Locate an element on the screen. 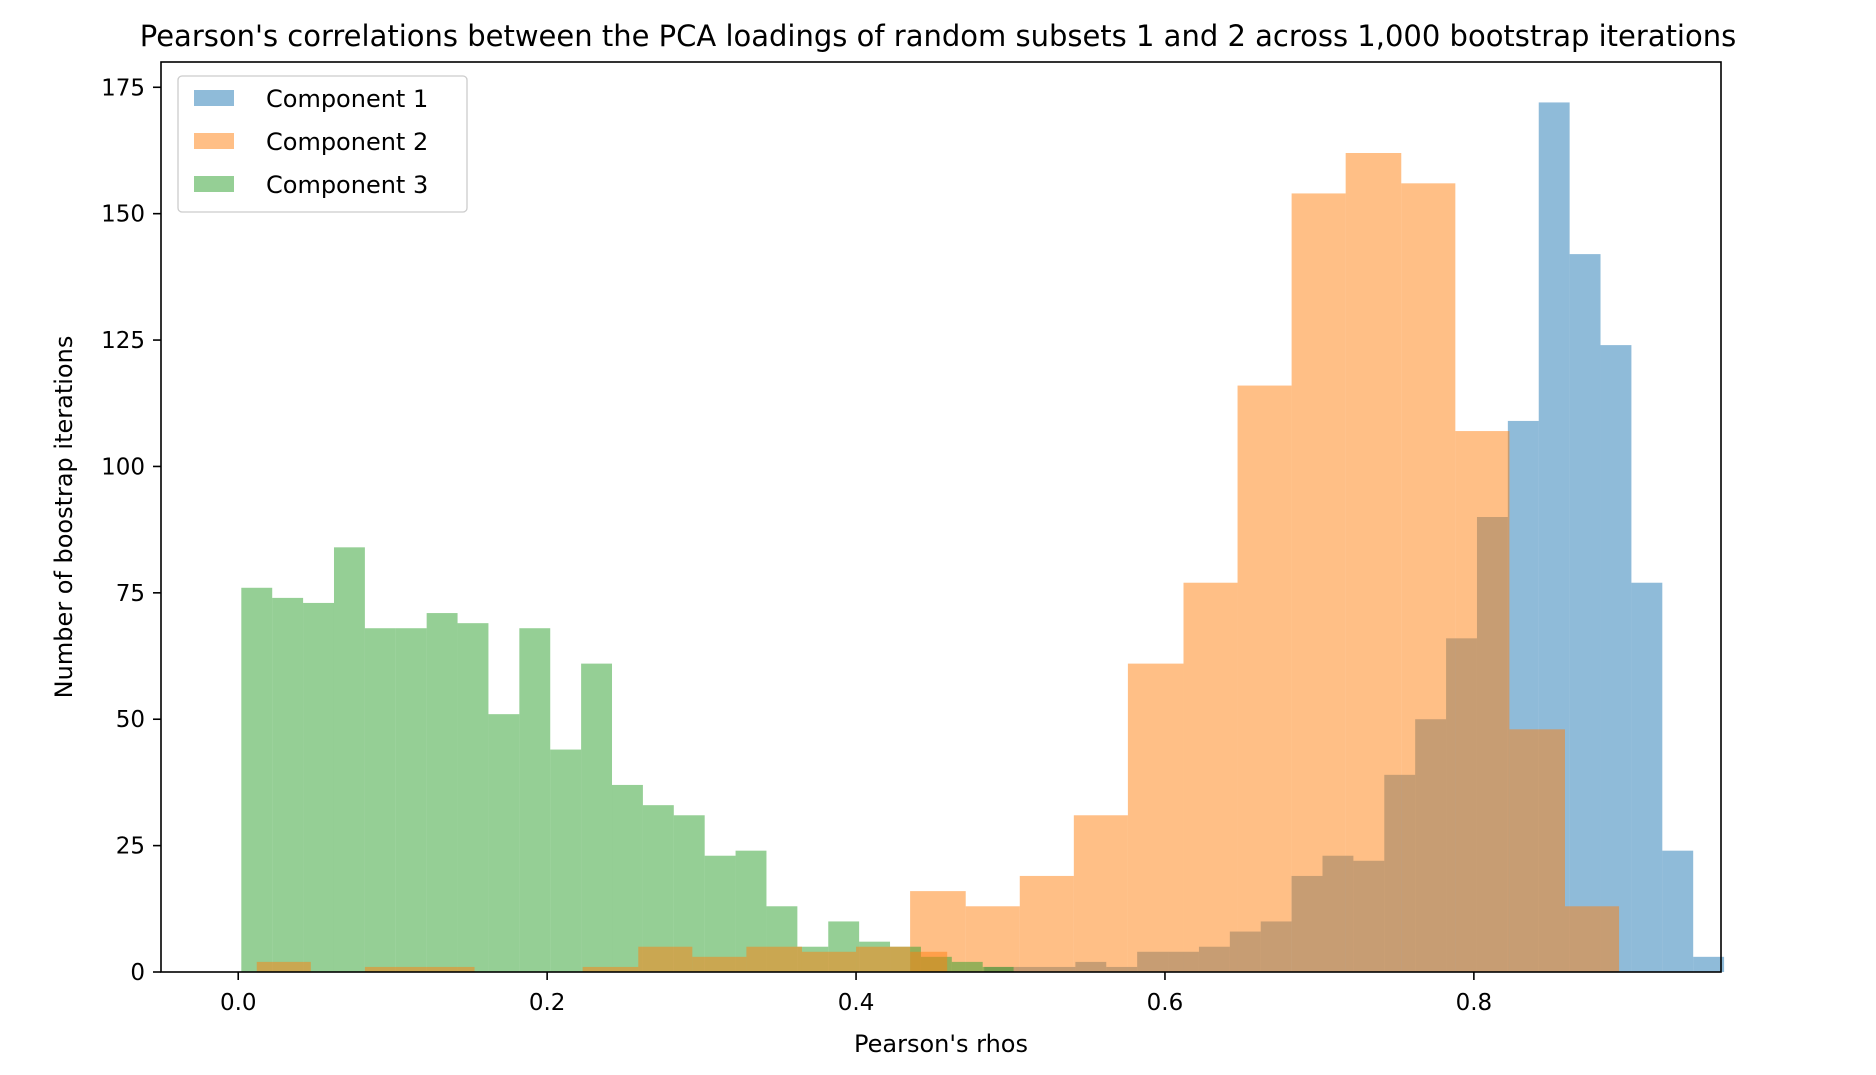 The width and height of the screenshot is (1876, 1075). legend: Component 1 Component 2 Component 3 is located at coordinates (322, 144).